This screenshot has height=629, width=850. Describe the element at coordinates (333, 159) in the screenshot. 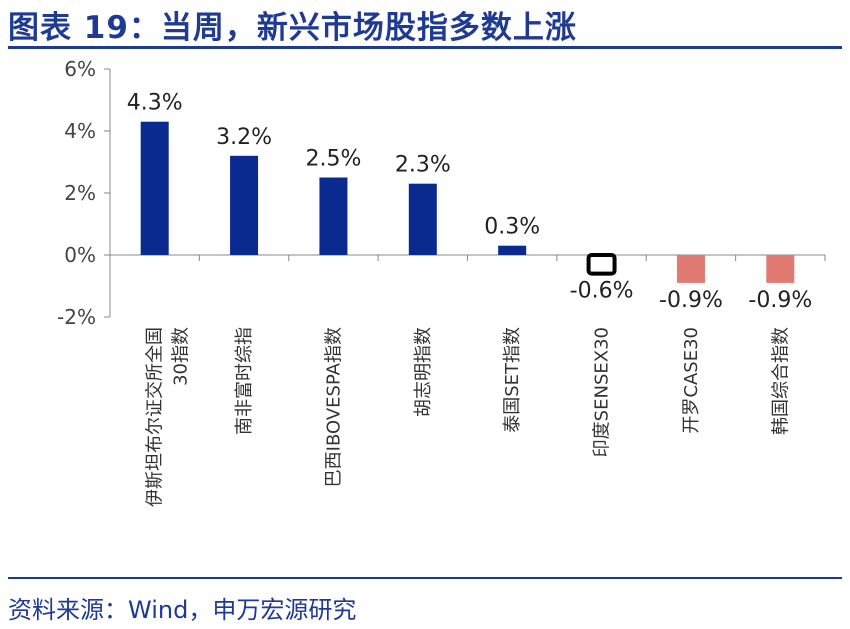

I see `data-label: 2.5%` at that location.